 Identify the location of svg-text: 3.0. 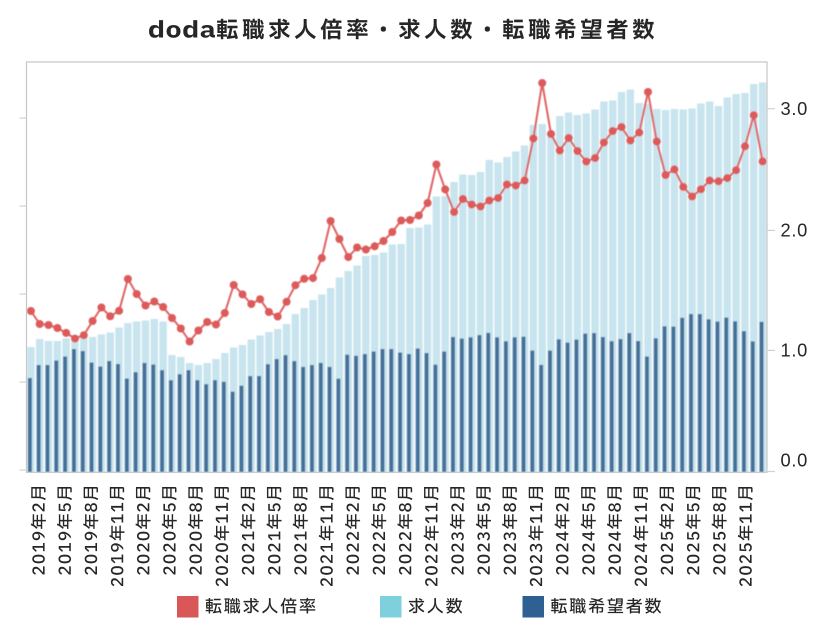
(795, 108).